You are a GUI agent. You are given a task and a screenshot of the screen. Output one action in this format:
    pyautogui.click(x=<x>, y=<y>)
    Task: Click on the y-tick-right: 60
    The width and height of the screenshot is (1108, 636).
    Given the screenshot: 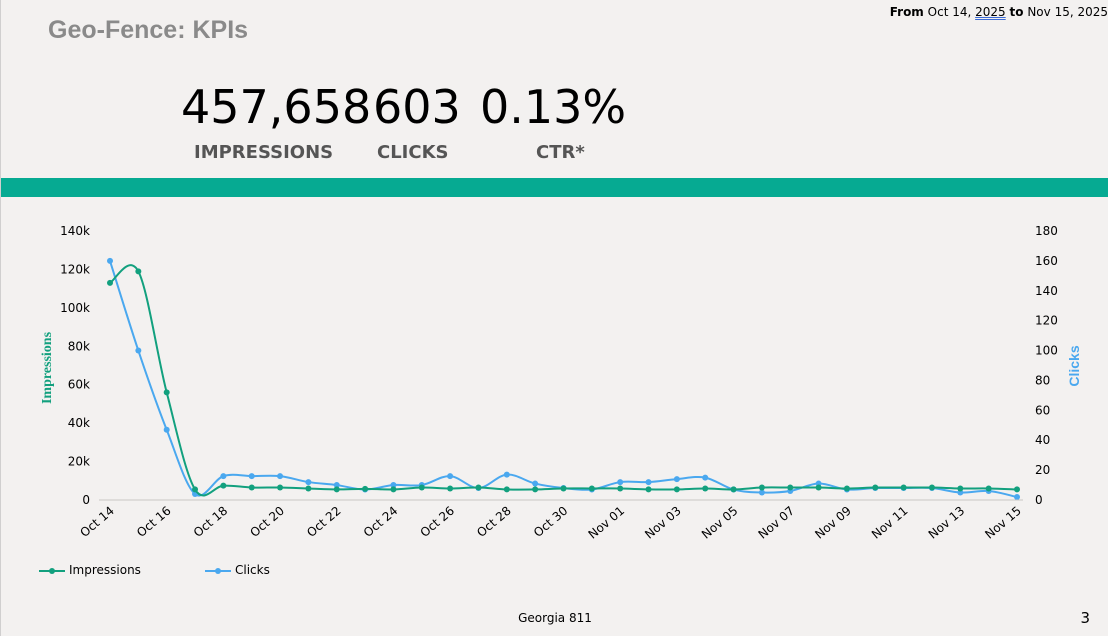 What is the action you would take?
    pyautogui.click(x=1042, y=410)
    